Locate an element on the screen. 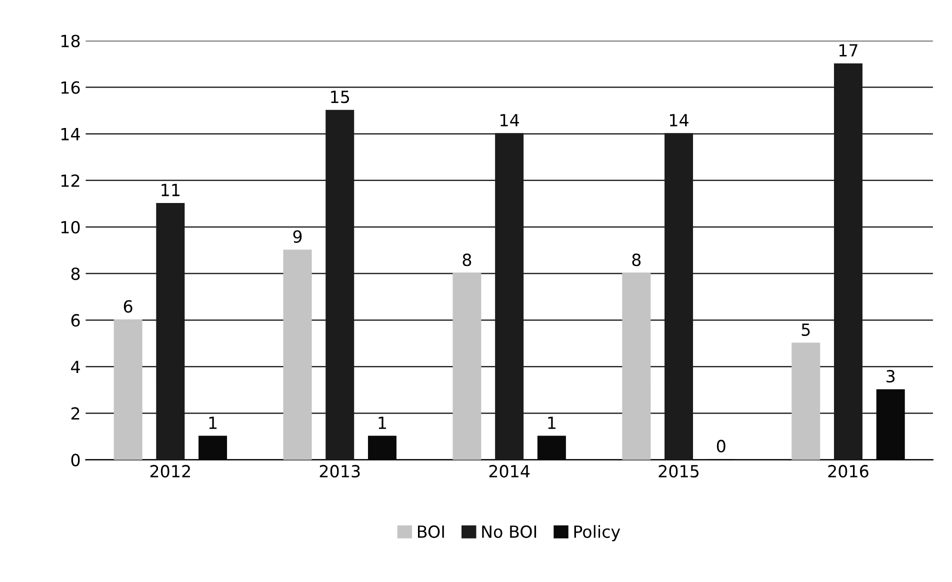  legend-label: BOI is located at coordinates (431, 531).